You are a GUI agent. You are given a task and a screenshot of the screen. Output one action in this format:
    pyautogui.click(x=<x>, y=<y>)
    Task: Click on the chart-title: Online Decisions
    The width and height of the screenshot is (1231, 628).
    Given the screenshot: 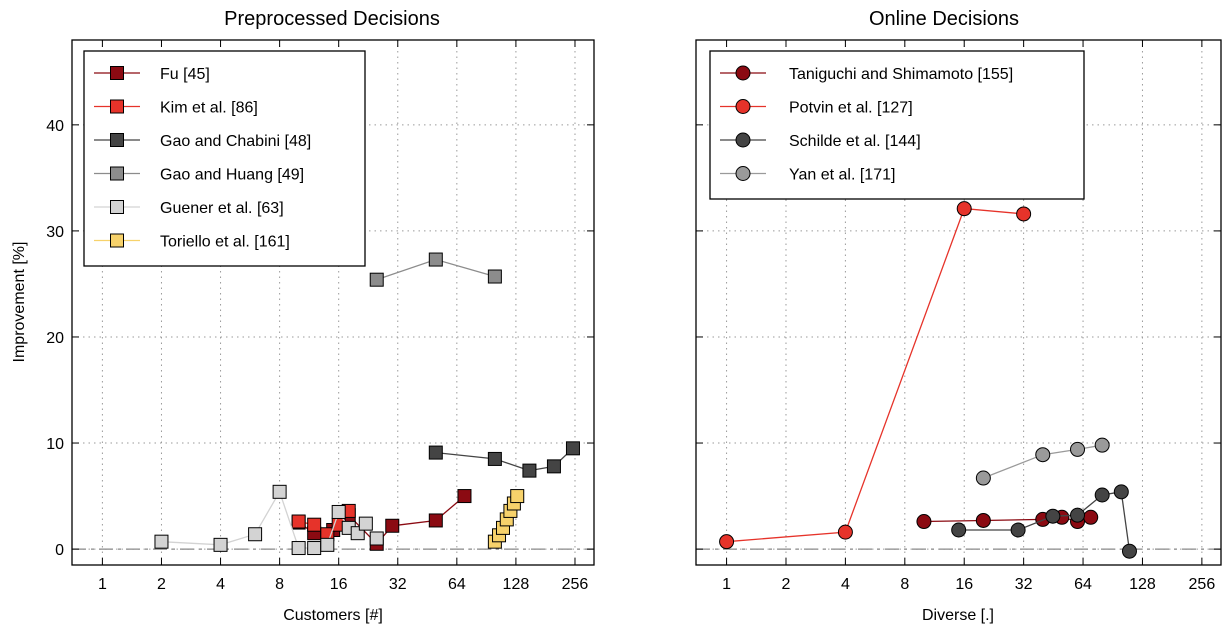 What is the action you would take?
    pyautogui.click(x=944, y=19)
    